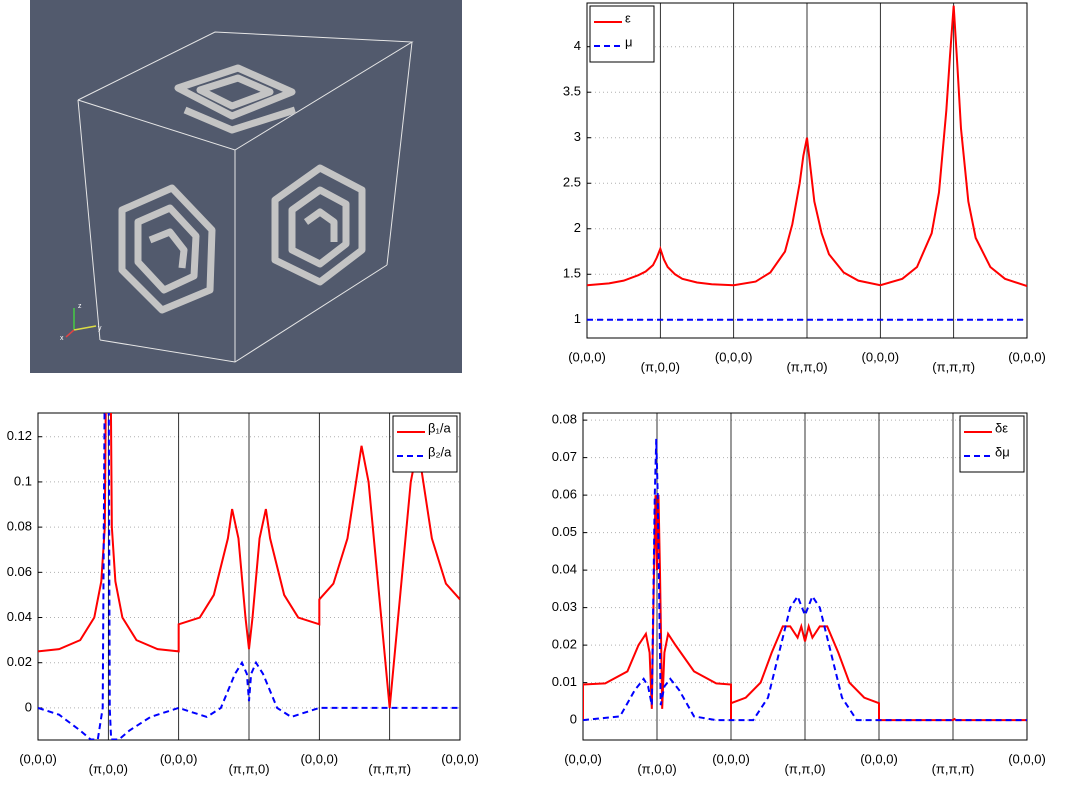 The width and height of the screenshot is (1066, 795). I want to click on y-tick-label: 0.05, so click(564, 531).